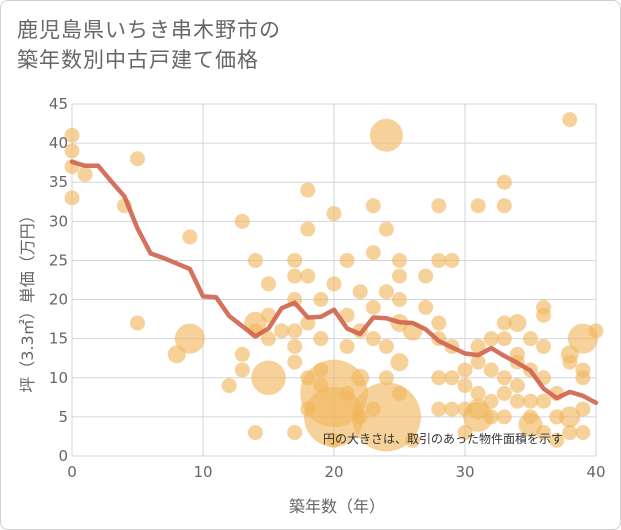 The image size is (621, 530). Describe the element at coordinates (63, 456) in the screenshot. I see `y-tick-label: 0` at that location.